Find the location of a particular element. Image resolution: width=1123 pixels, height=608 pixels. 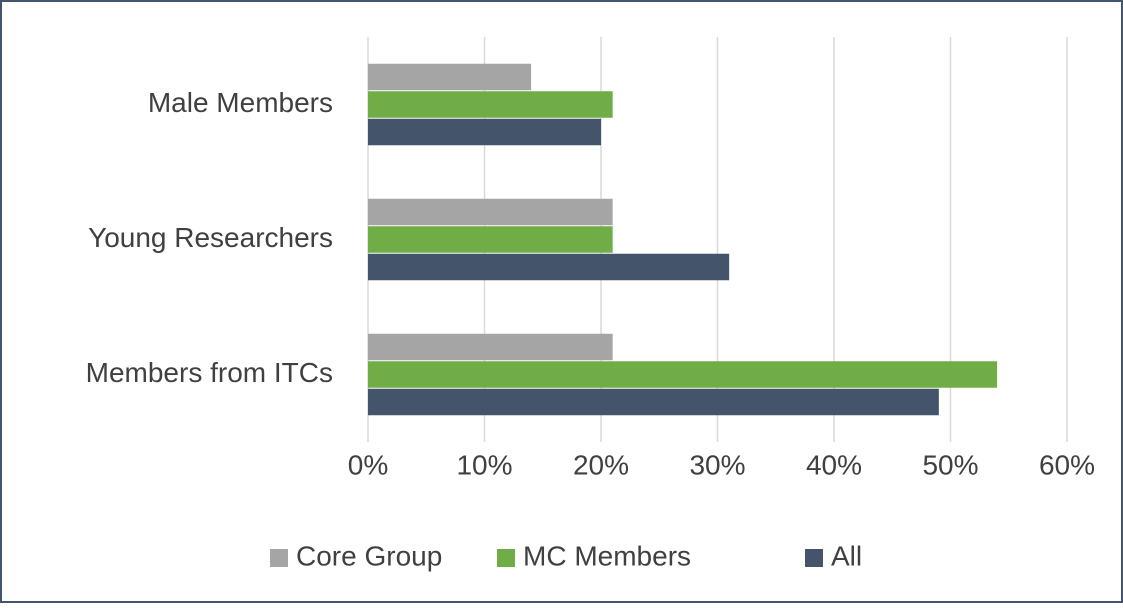

x-tick-label: 40% is located at coordinates (834, 464).